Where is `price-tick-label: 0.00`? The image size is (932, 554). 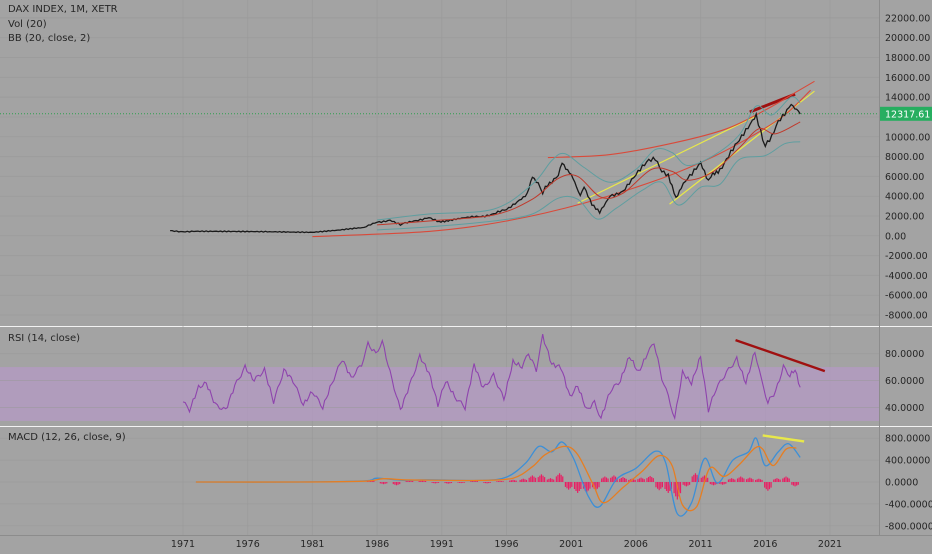
price-tick-label: 0.00 is located at coordinates (895, 236).